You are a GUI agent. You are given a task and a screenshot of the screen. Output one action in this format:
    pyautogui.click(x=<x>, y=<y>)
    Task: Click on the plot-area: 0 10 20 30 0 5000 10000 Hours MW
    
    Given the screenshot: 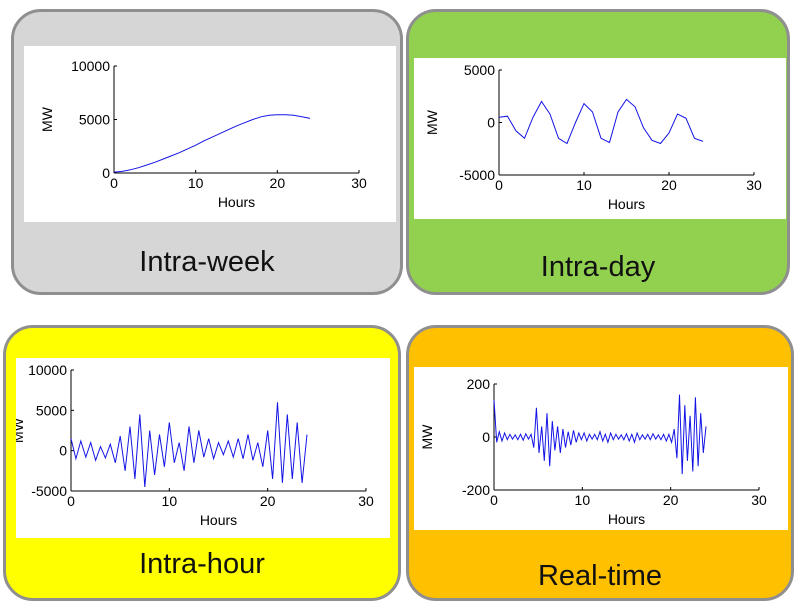 What is the action you would take?
    pyautogui.click(x=210, y=134)
    